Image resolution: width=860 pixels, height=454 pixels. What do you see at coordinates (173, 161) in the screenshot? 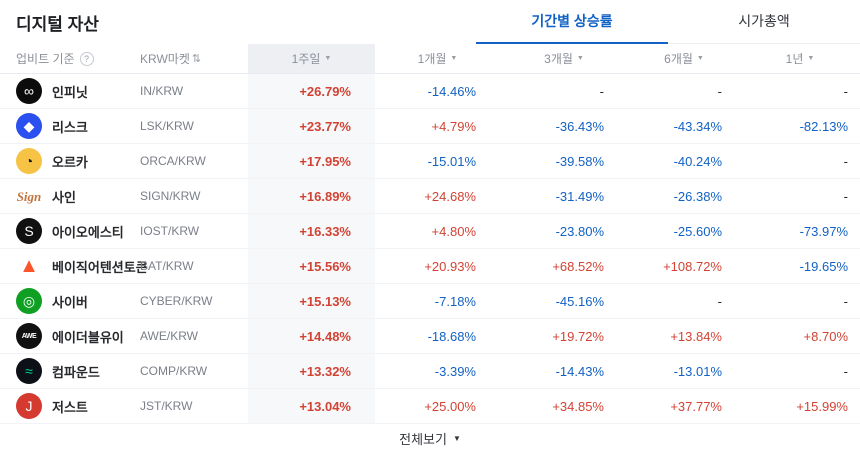
I see `market-pair: ORCA/KRW` at bounding box center [173, 161].